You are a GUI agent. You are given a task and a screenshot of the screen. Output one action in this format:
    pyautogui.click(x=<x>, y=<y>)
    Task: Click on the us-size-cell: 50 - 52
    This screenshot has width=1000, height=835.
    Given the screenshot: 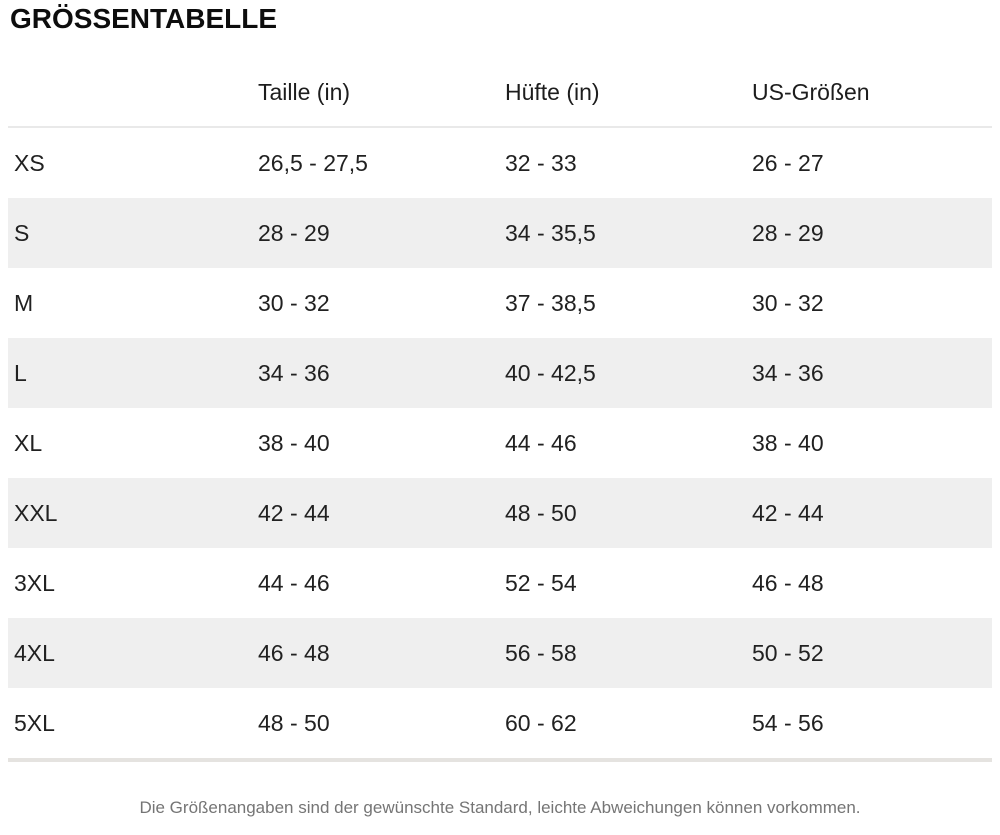 What is the action you would take?
    pyautogui.click(x=788, y=652)
    